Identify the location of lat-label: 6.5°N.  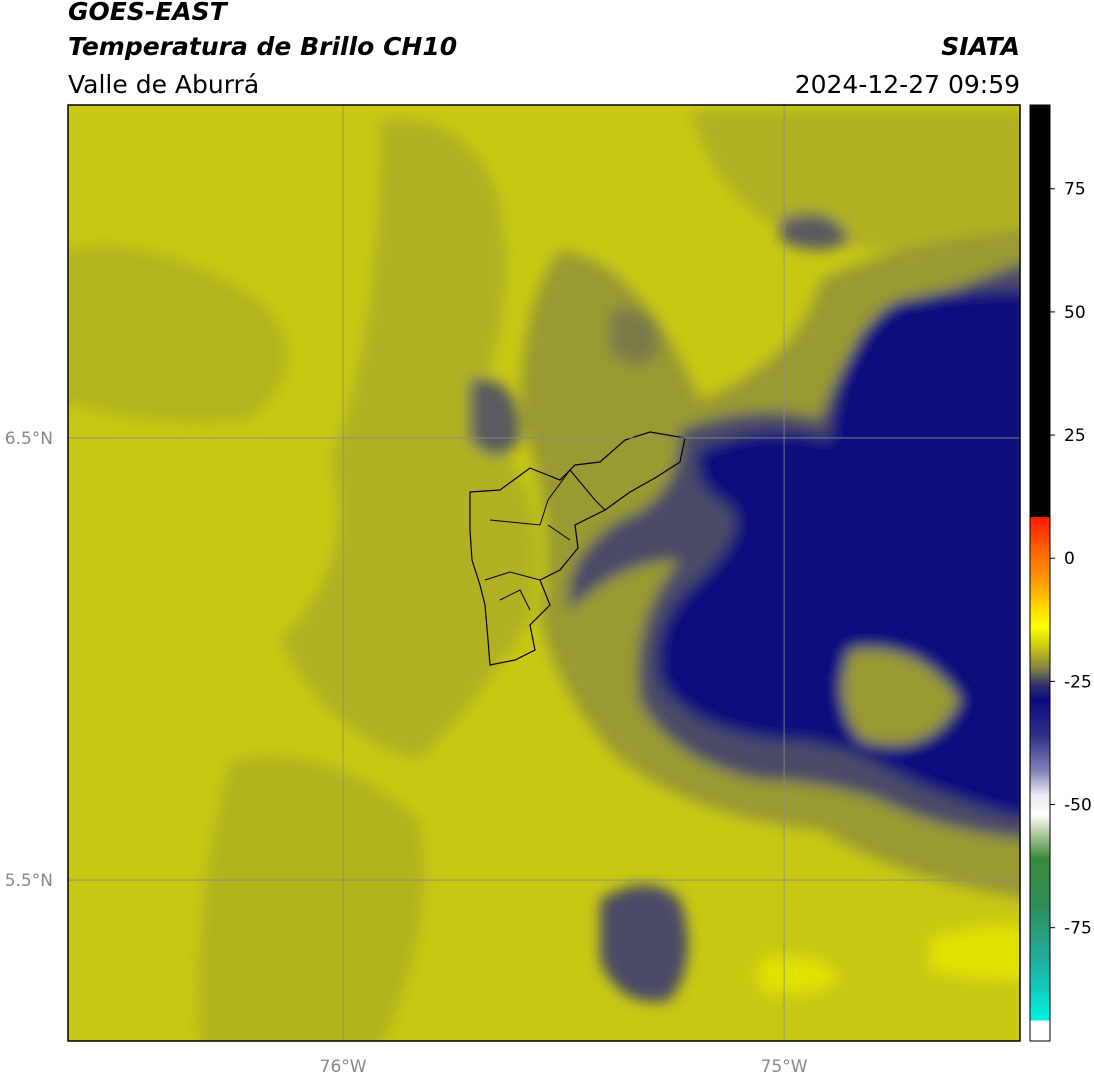
(29, 439).